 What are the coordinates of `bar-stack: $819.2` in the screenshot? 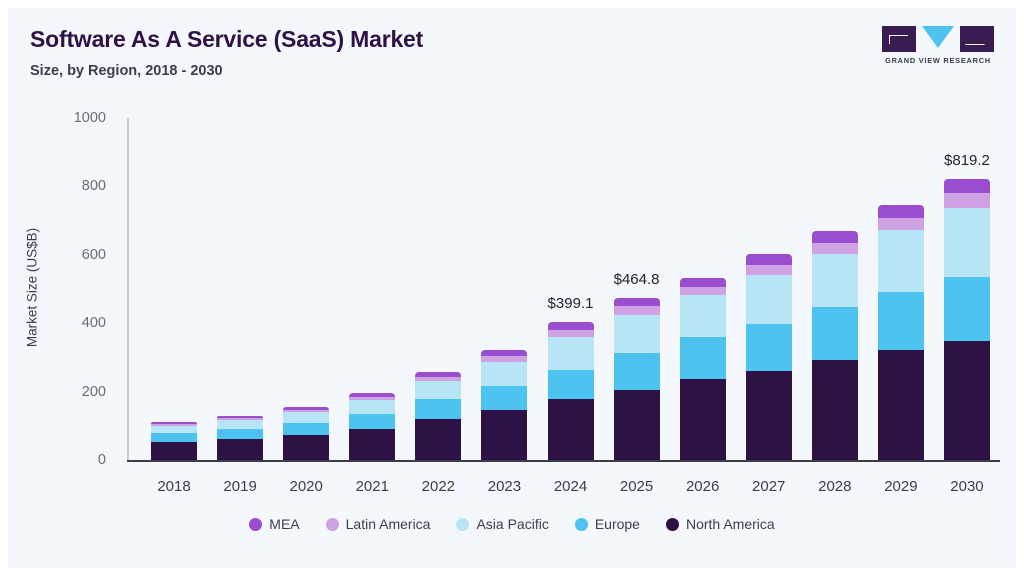 It's located at (966, 306).